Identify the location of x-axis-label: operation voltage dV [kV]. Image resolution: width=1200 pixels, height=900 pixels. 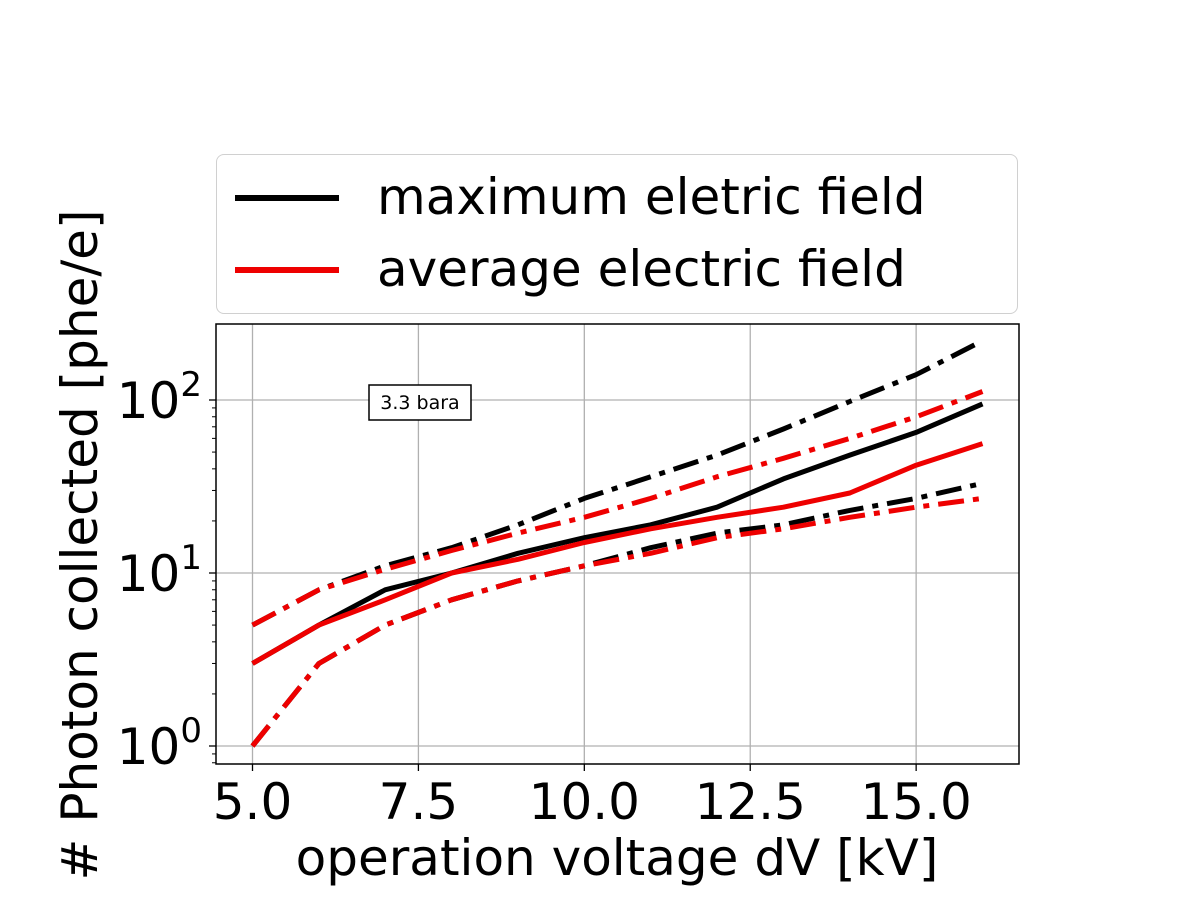
(617, 858).